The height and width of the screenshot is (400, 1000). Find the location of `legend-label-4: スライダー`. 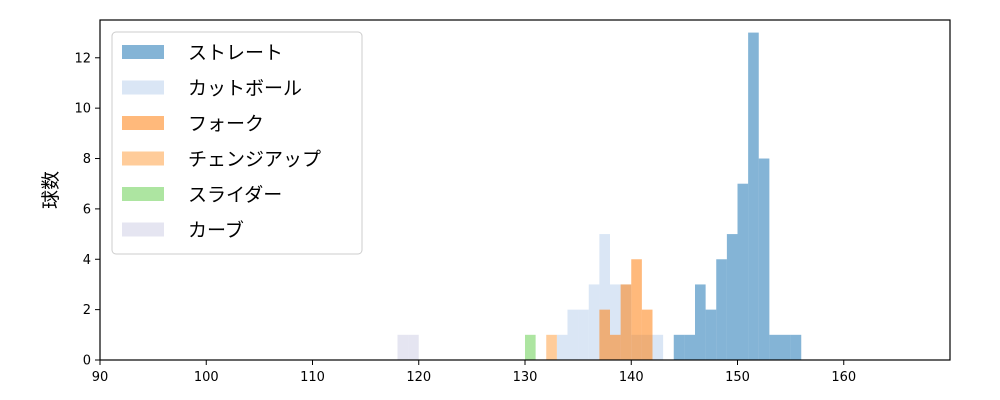

legend-label-4: スライダー is located at coordinates (235, 195).